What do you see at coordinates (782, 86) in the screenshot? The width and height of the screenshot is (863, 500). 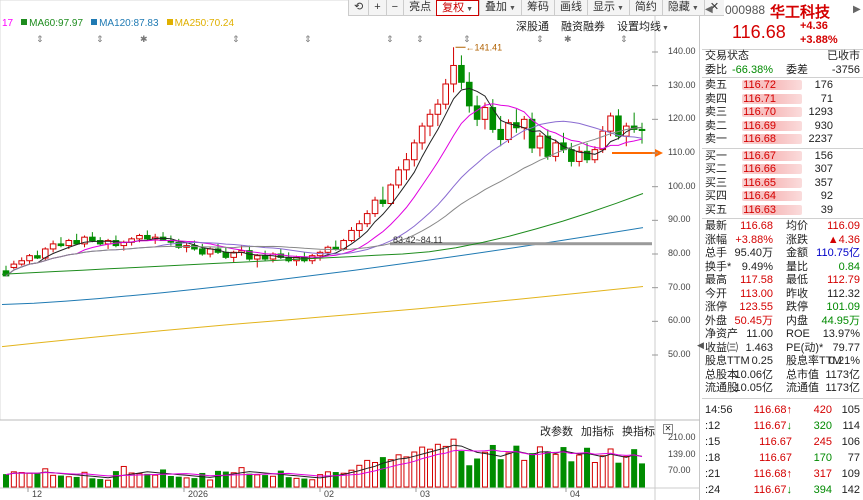 I see `sell-row: 卖五 116.72 176` at bounding box center [782, 86].